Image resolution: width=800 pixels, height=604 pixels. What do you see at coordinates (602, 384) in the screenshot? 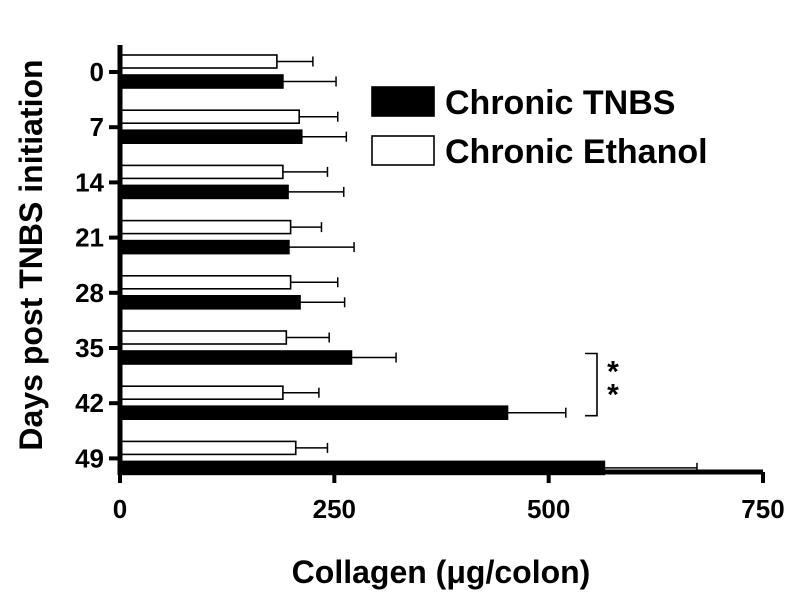
I see `annotations: **` at bounding box center [602, 384].